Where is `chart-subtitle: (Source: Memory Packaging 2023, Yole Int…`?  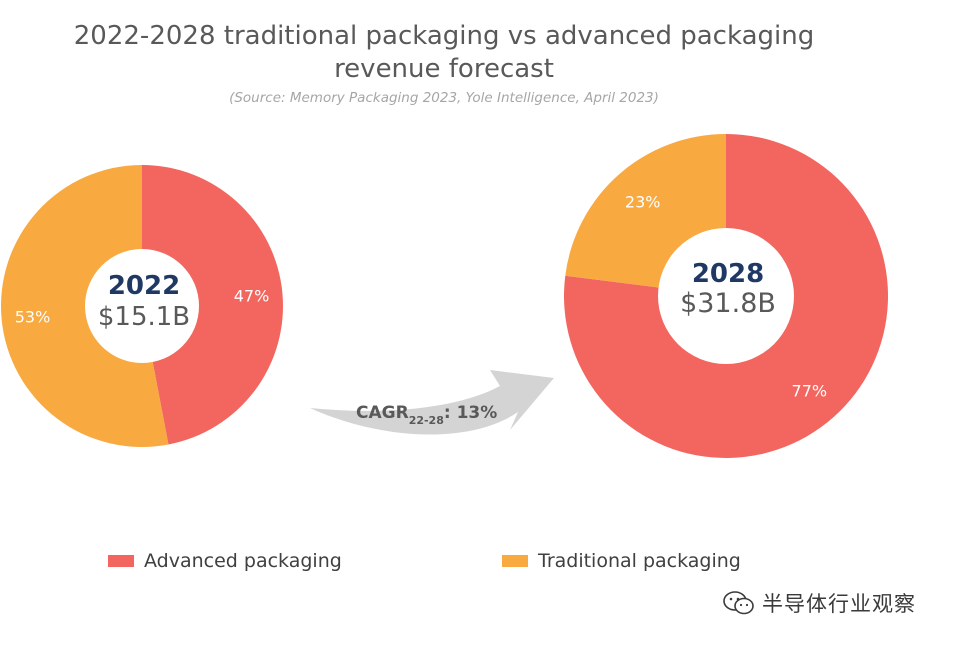
chart-subtitle: (Source: Memory Packaging 2023, Yole Int… is located at coordinates (444, 98).